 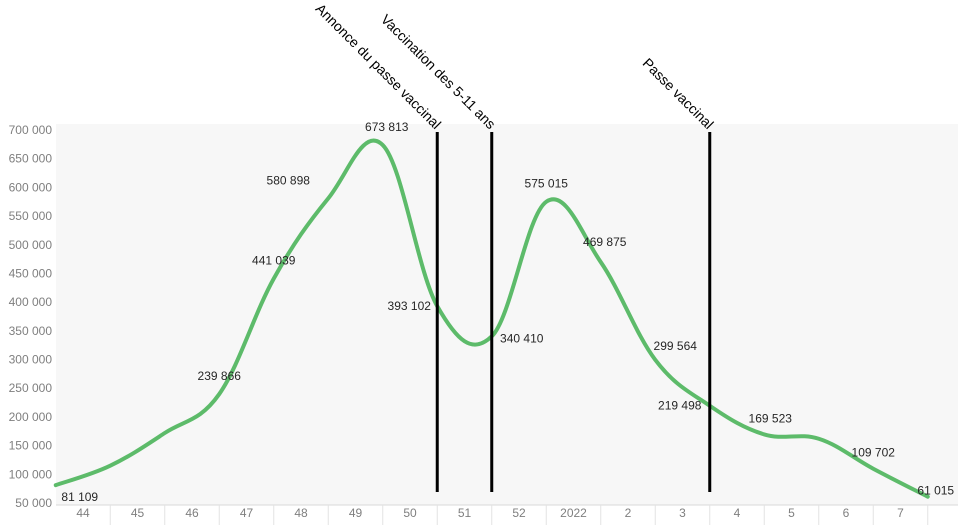 What do you see at coordinates (31, 302) in the screenshot?
I see `y-tick-label: 400 000` at bounding box center [31, 302].